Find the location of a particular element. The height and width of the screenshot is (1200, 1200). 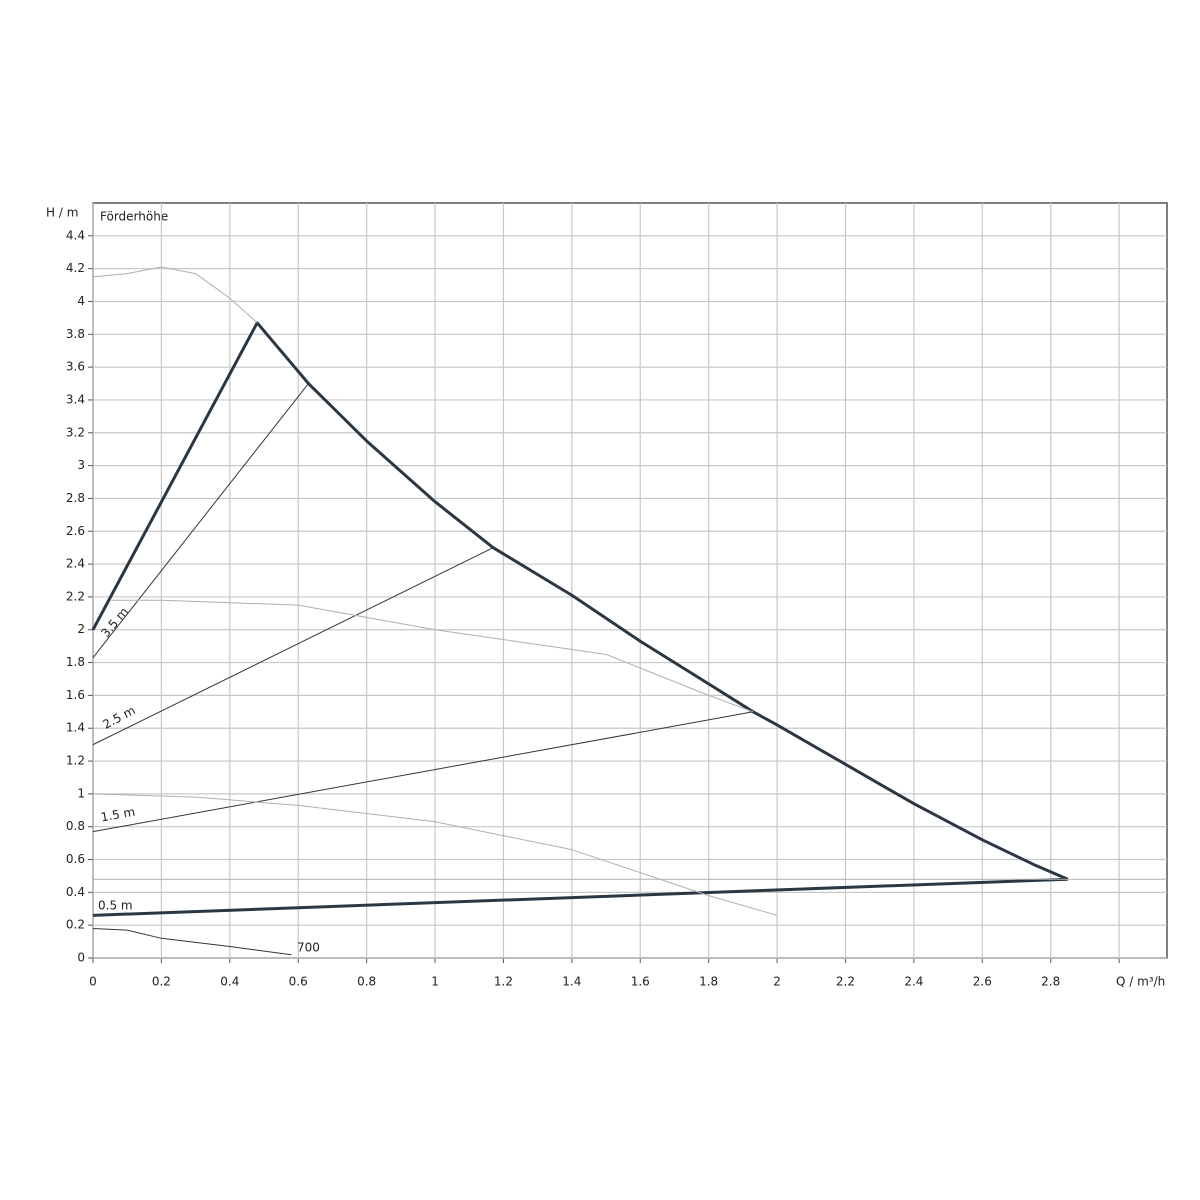

x-axis-label: Q / m³/h is located at coordinates (1140, 982).